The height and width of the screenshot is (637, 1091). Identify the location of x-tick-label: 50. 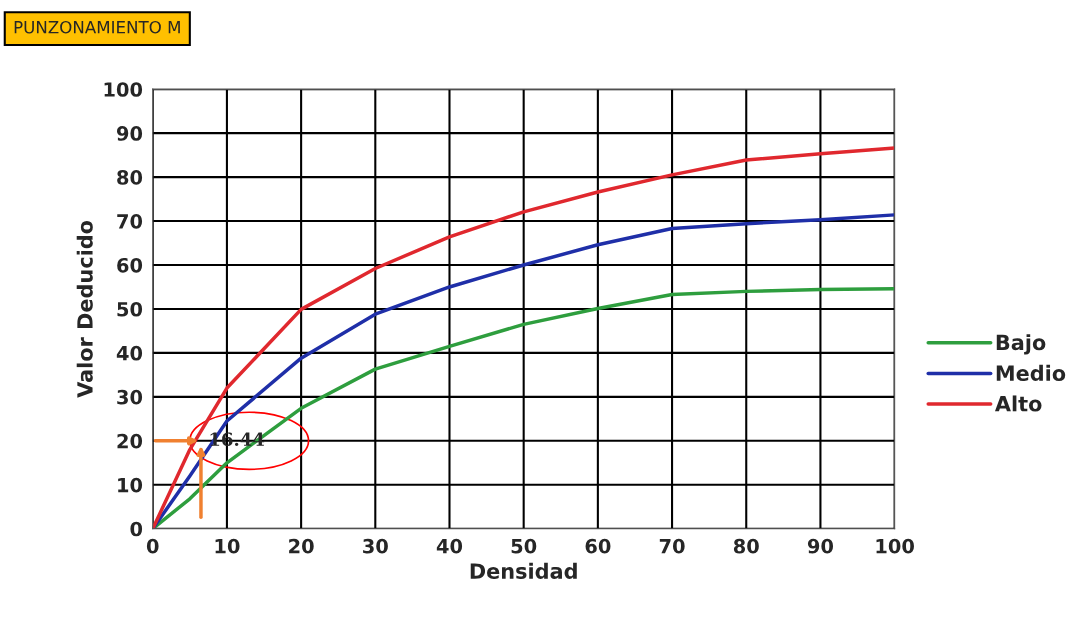
(524, 546).